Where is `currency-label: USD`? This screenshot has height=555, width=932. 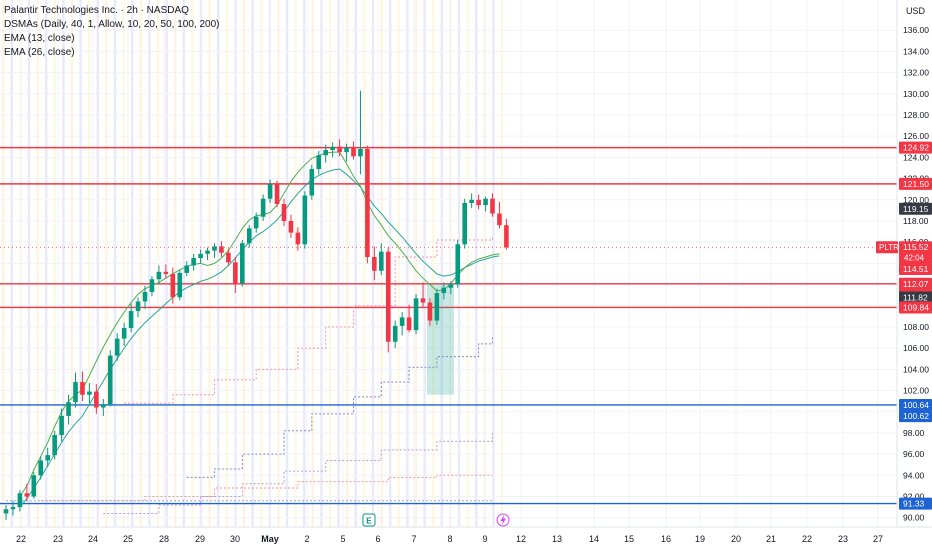 currency-label: USD is located at coordinates (916, 11).